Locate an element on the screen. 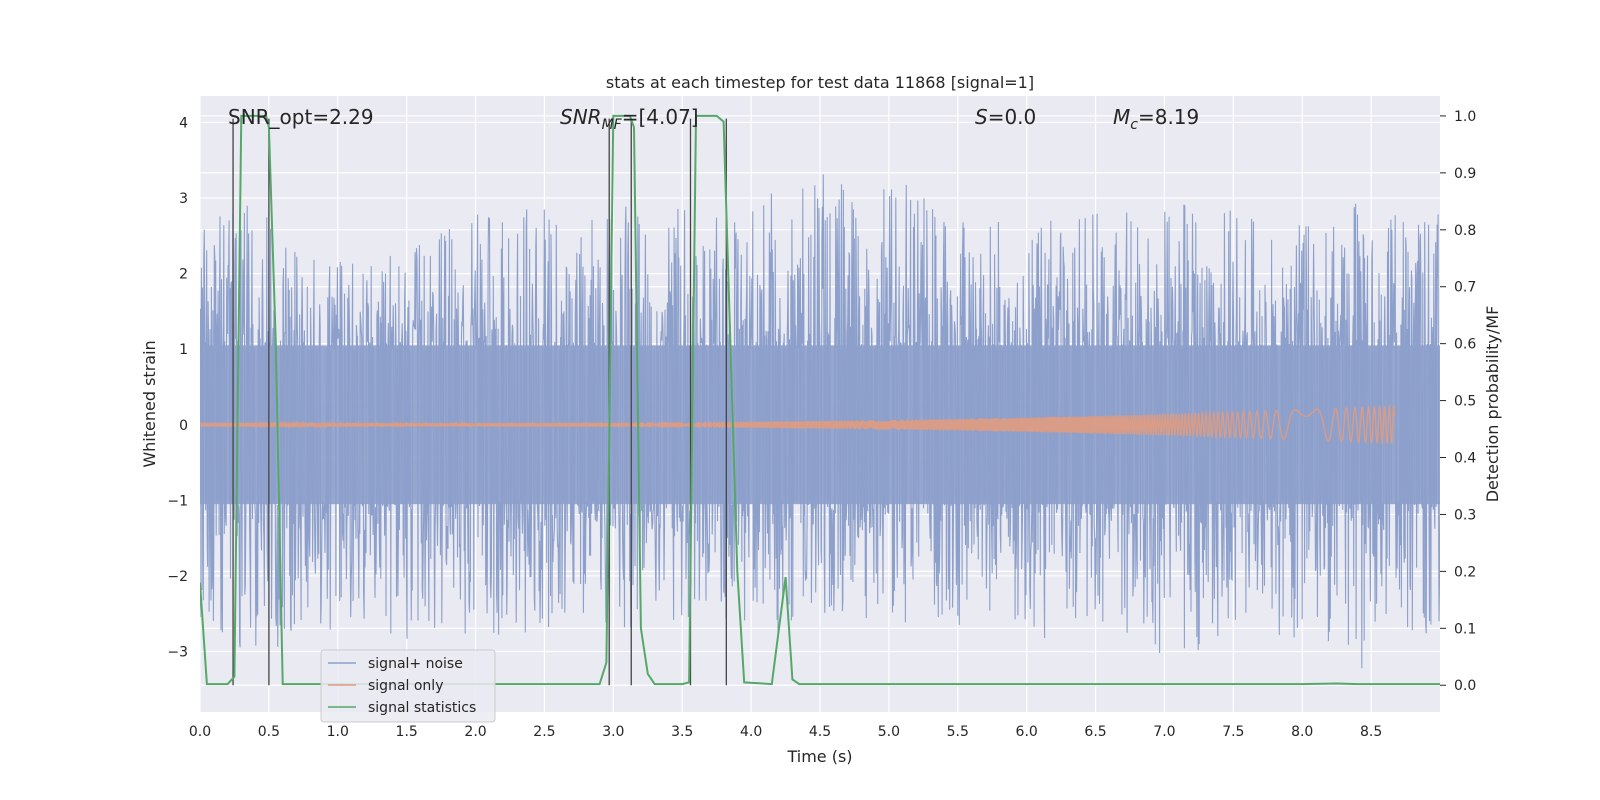 Image resolution: width=1600 pixels, height=800 pixels. annotation-s-rest: =0.0 is located at coordinates (1012, 117).